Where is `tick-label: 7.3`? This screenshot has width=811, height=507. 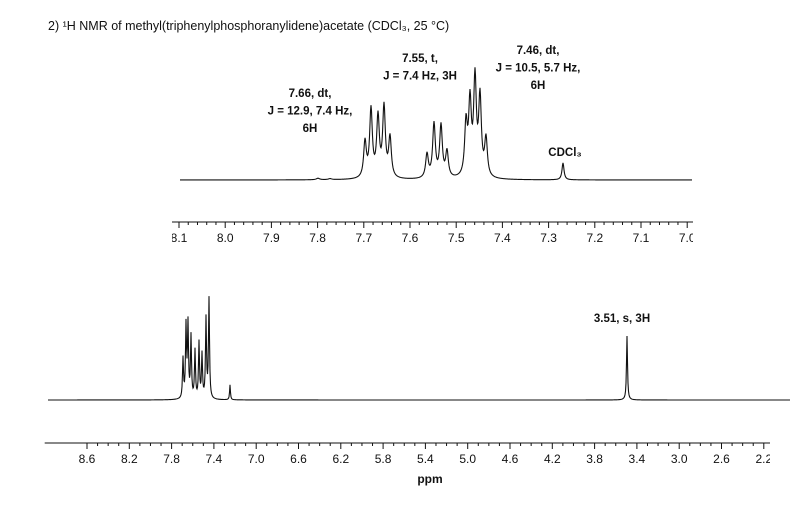 tick-label: 7.3 is located at coordinates (548, 238).